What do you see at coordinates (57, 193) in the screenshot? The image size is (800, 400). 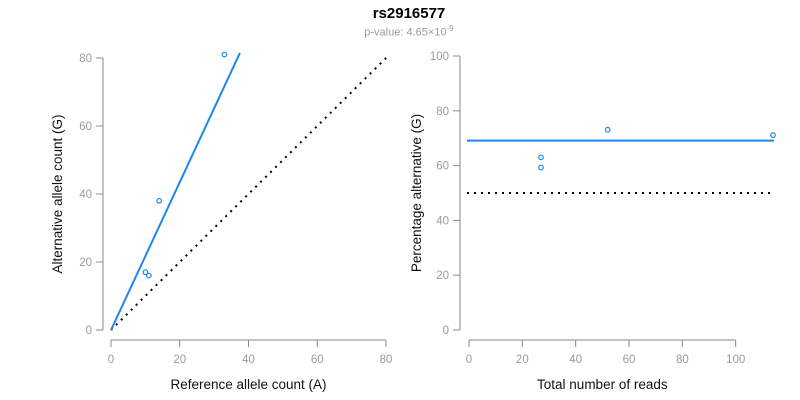 I see `y-axis-title: Alternative allele count (G)` at bounding box center [57, 193].